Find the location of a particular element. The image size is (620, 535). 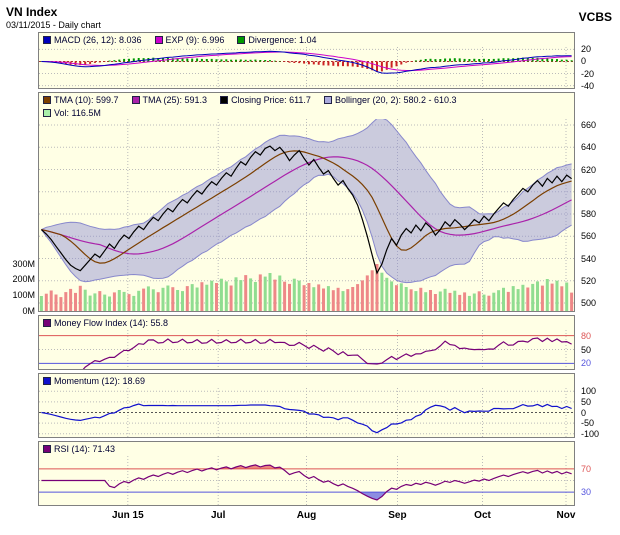

y-axis-tick: 600 is located at coordinates (589, 191).